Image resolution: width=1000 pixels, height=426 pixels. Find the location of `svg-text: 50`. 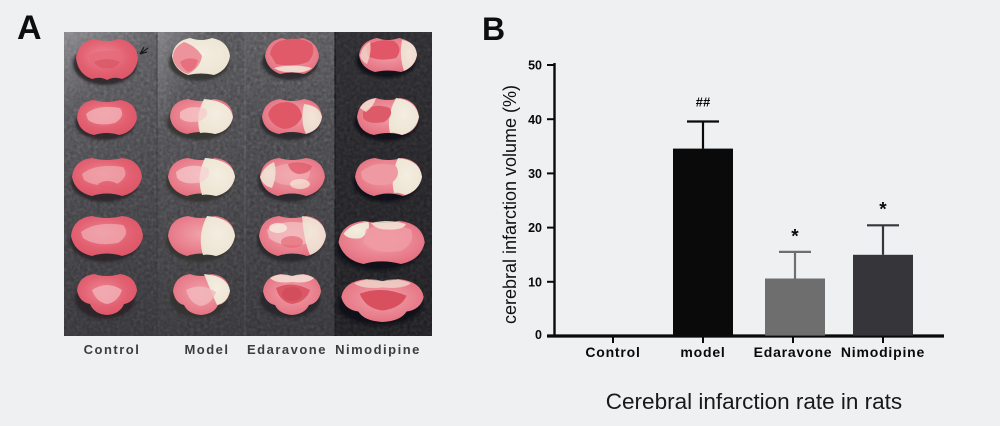

svg-text: 50 is located at coordinates (535, 66).